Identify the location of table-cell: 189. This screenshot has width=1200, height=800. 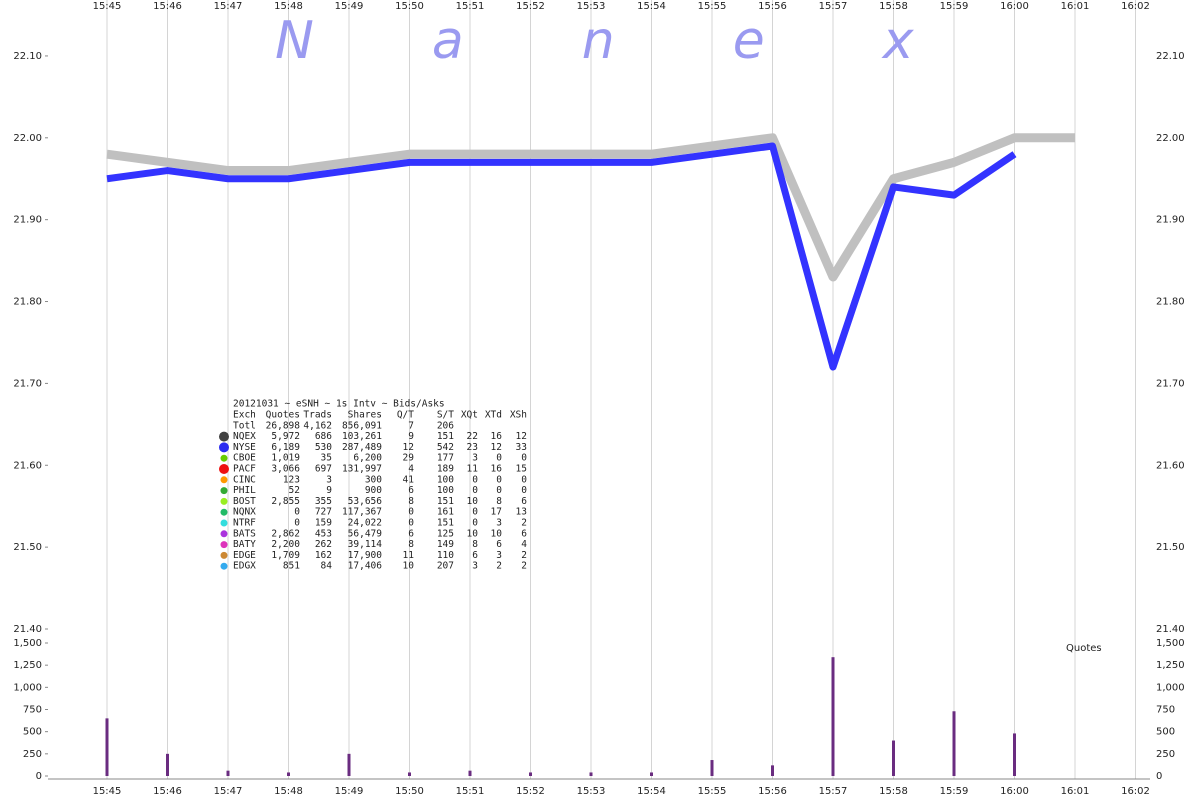
(445, 469).